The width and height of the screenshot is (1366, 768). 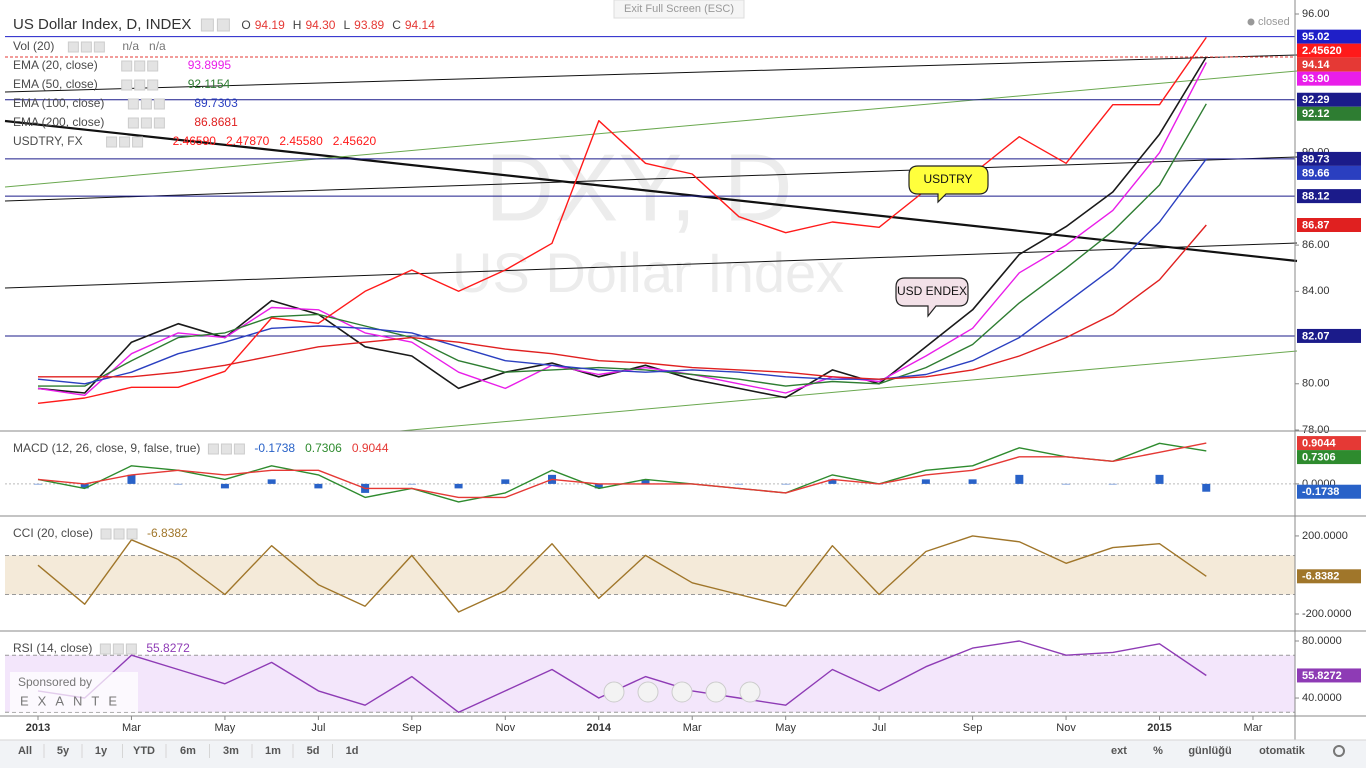 I want to click on exit-fullscreen-button: Exit Full Screen (ESC), so click(x=679, y=9).